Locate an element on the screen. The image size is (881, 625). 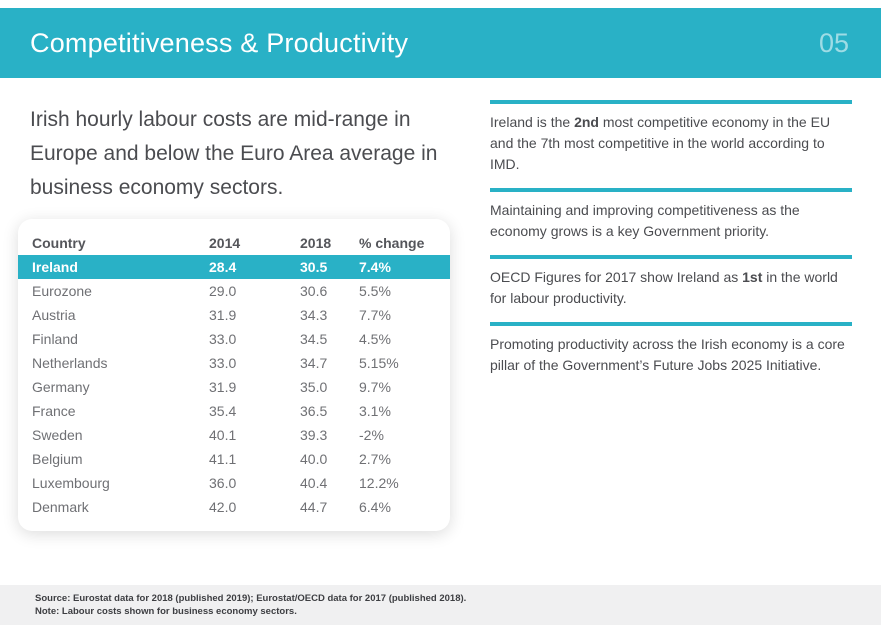
table-cell-country: Germany is located at coordinates (61, 387).